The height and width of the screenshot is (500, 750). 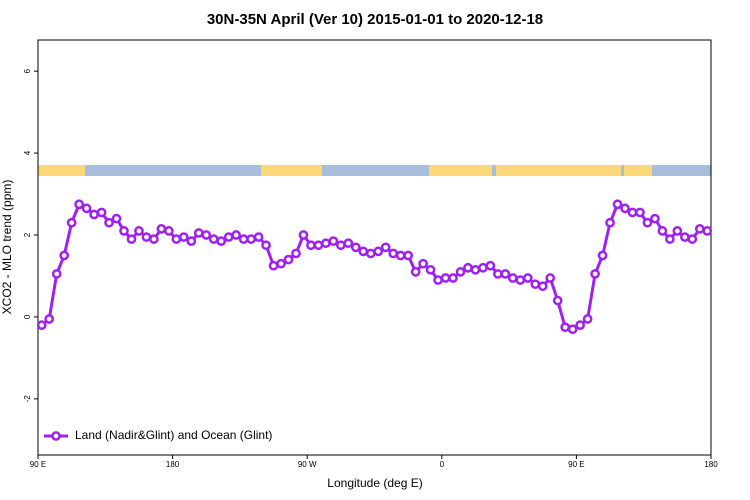 I want to click on land-ocean-band, so click(x=374, y=170).